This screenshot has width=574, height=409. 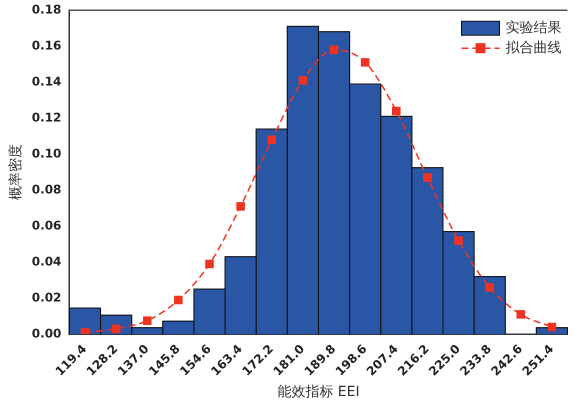 What do you see at coordinates (47, 45) in the screenshot?
I see `y-tick-label: 0.16` at bounding box center [47, 45].